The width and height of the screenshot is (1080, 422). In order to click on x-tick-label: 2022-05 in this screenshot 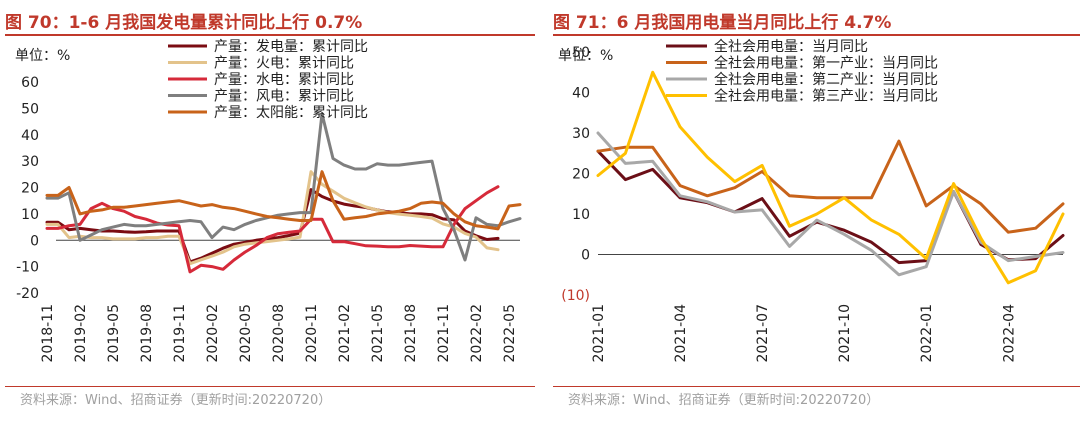, I will do `click(510, 333)`.